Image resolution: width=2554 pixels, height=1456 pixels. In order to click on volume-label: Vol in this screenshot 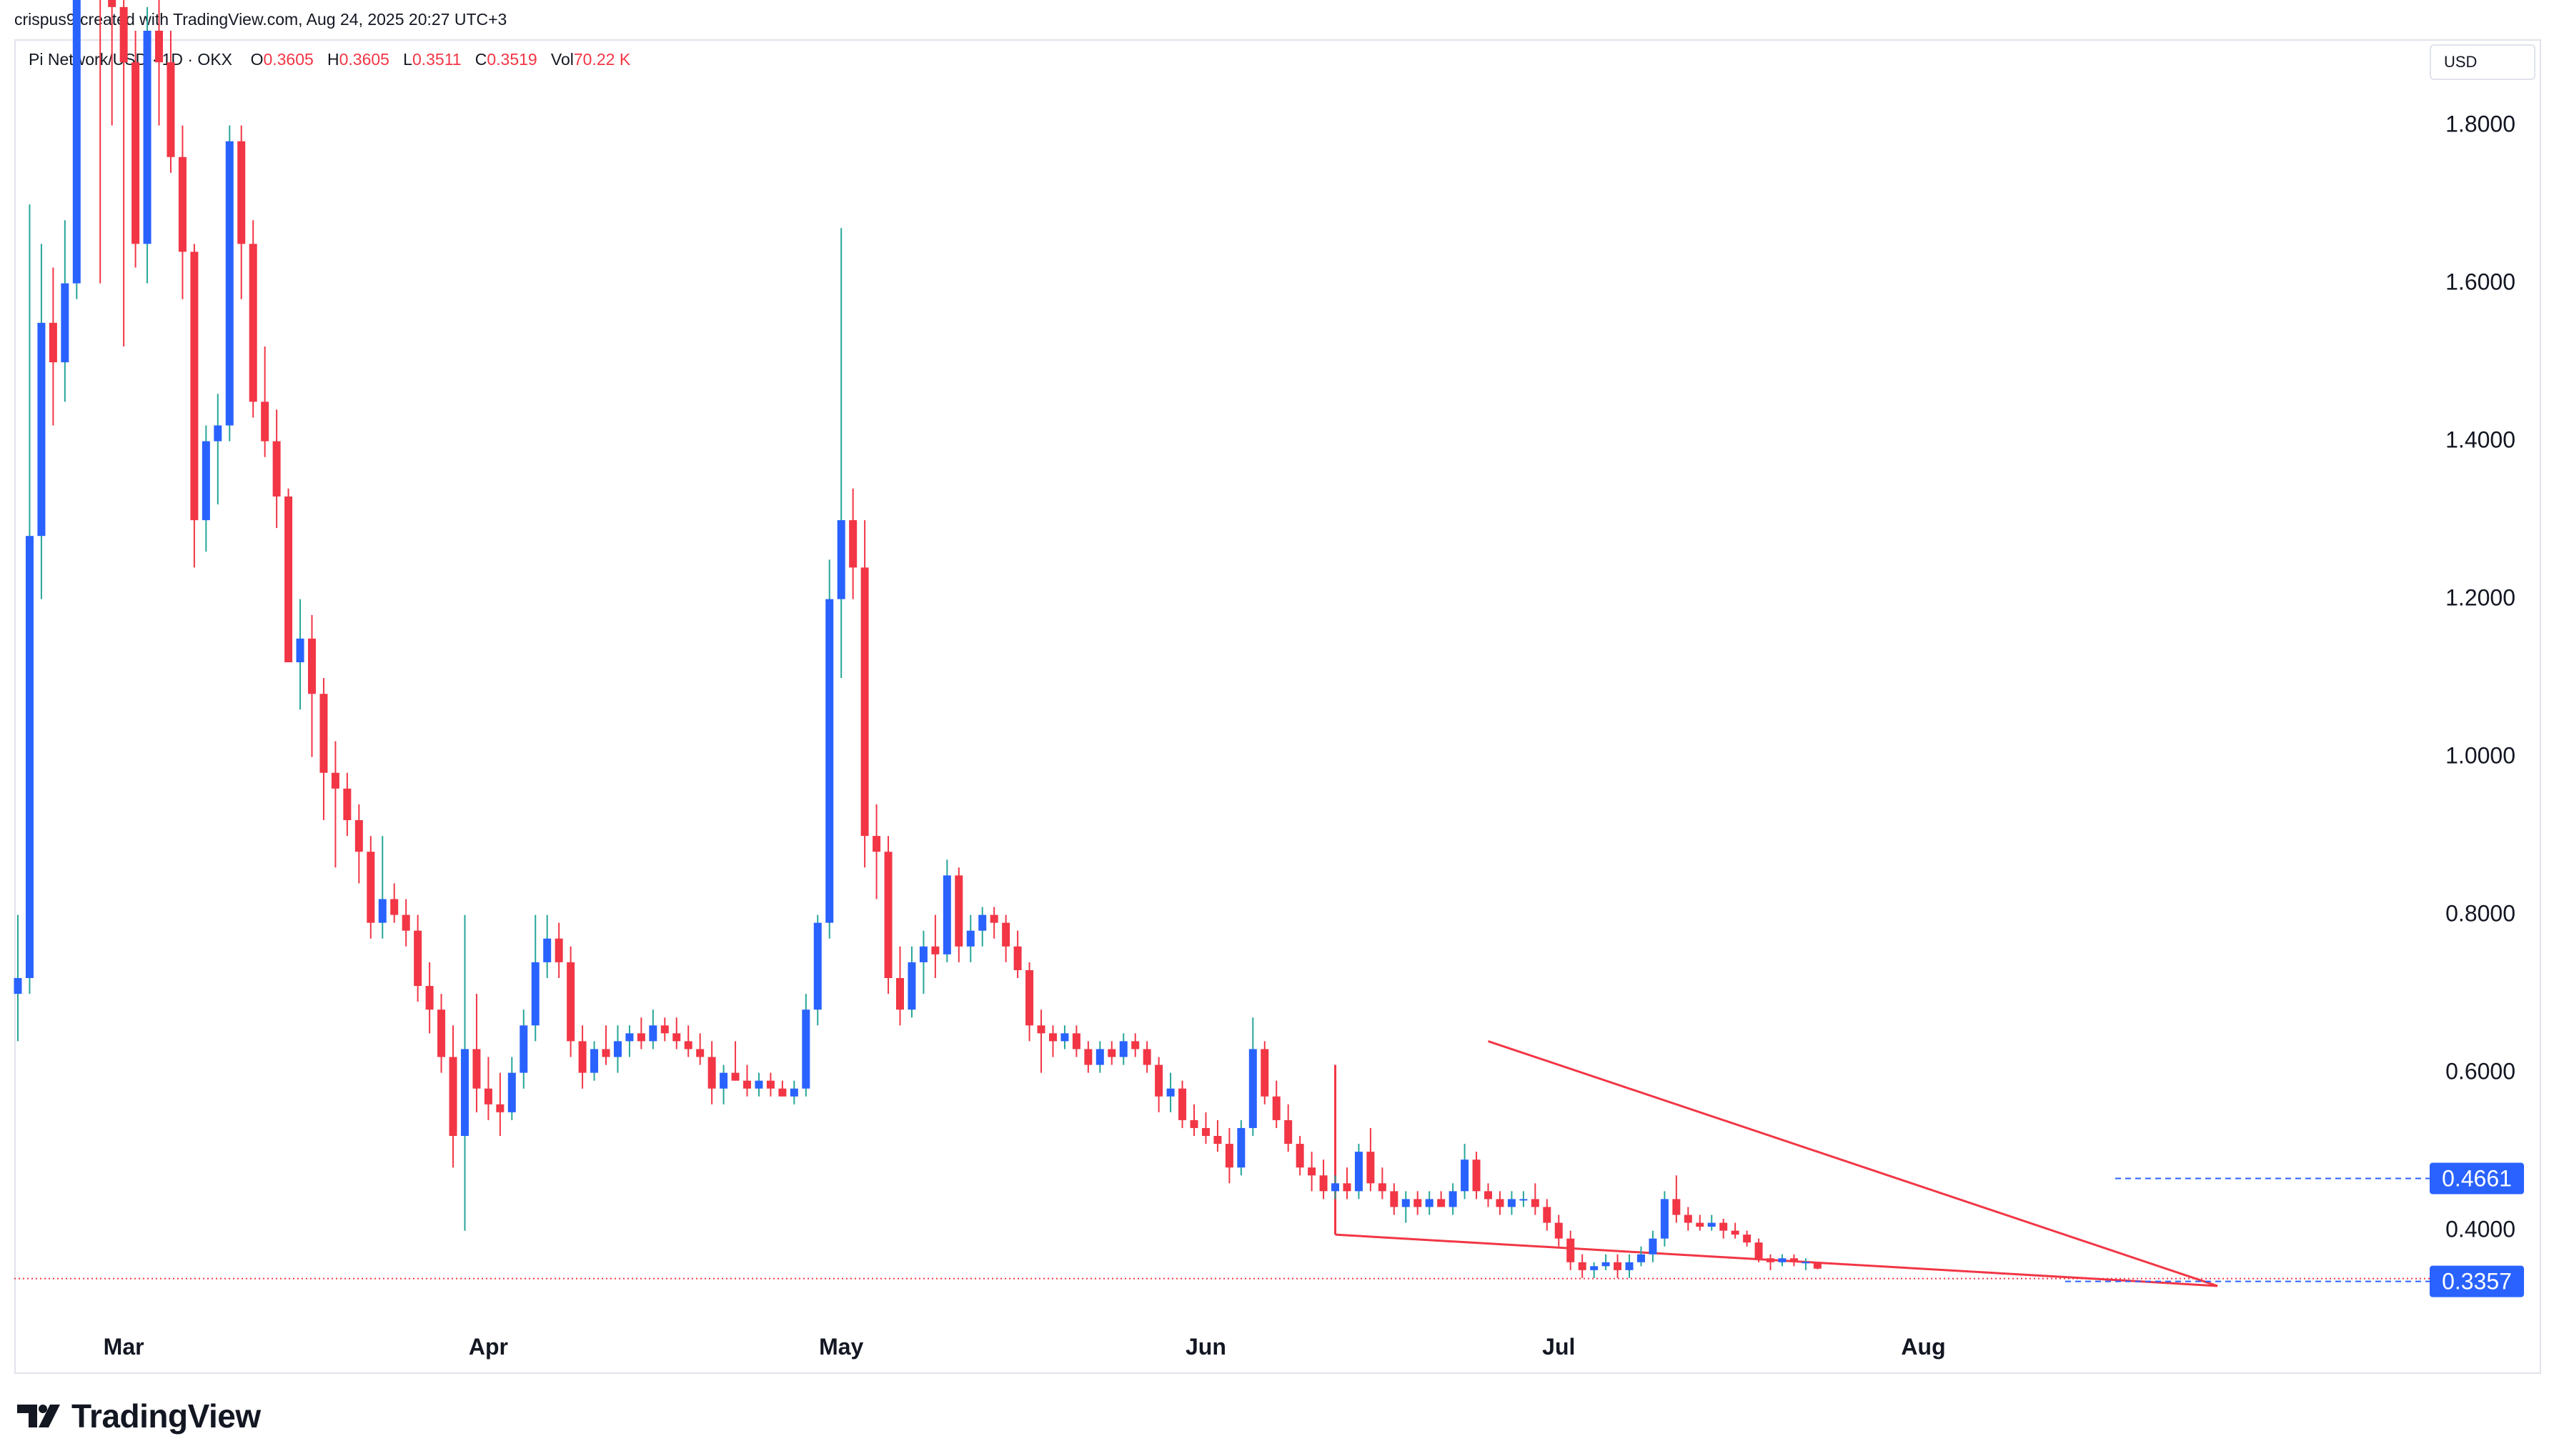, I will do `click(562, 59)`.